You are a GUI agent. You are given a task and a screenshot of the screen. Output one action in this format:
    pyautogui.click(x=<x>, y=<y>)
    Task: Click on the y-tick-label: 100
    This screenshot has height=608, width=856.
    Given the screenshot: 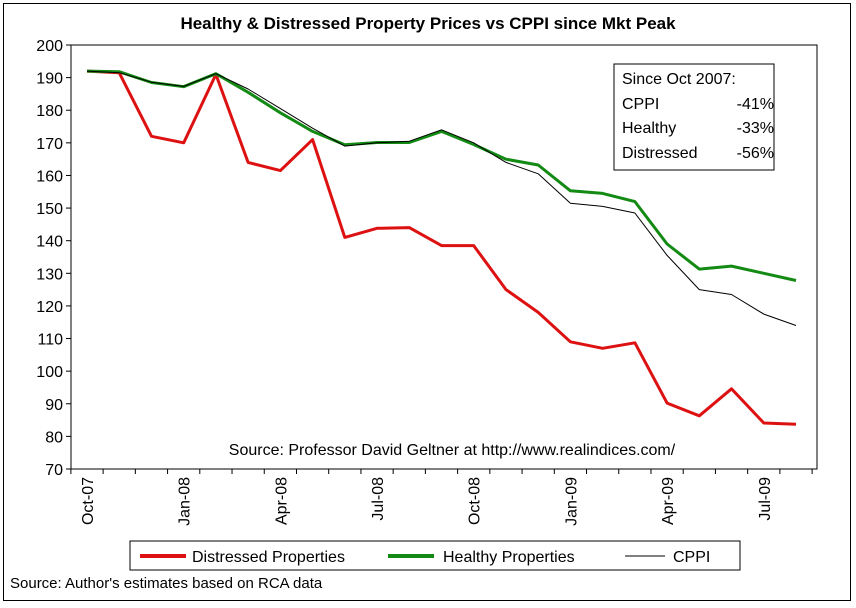 What is the action you would take?
    pyautogui.click(x=49, y=372)
    